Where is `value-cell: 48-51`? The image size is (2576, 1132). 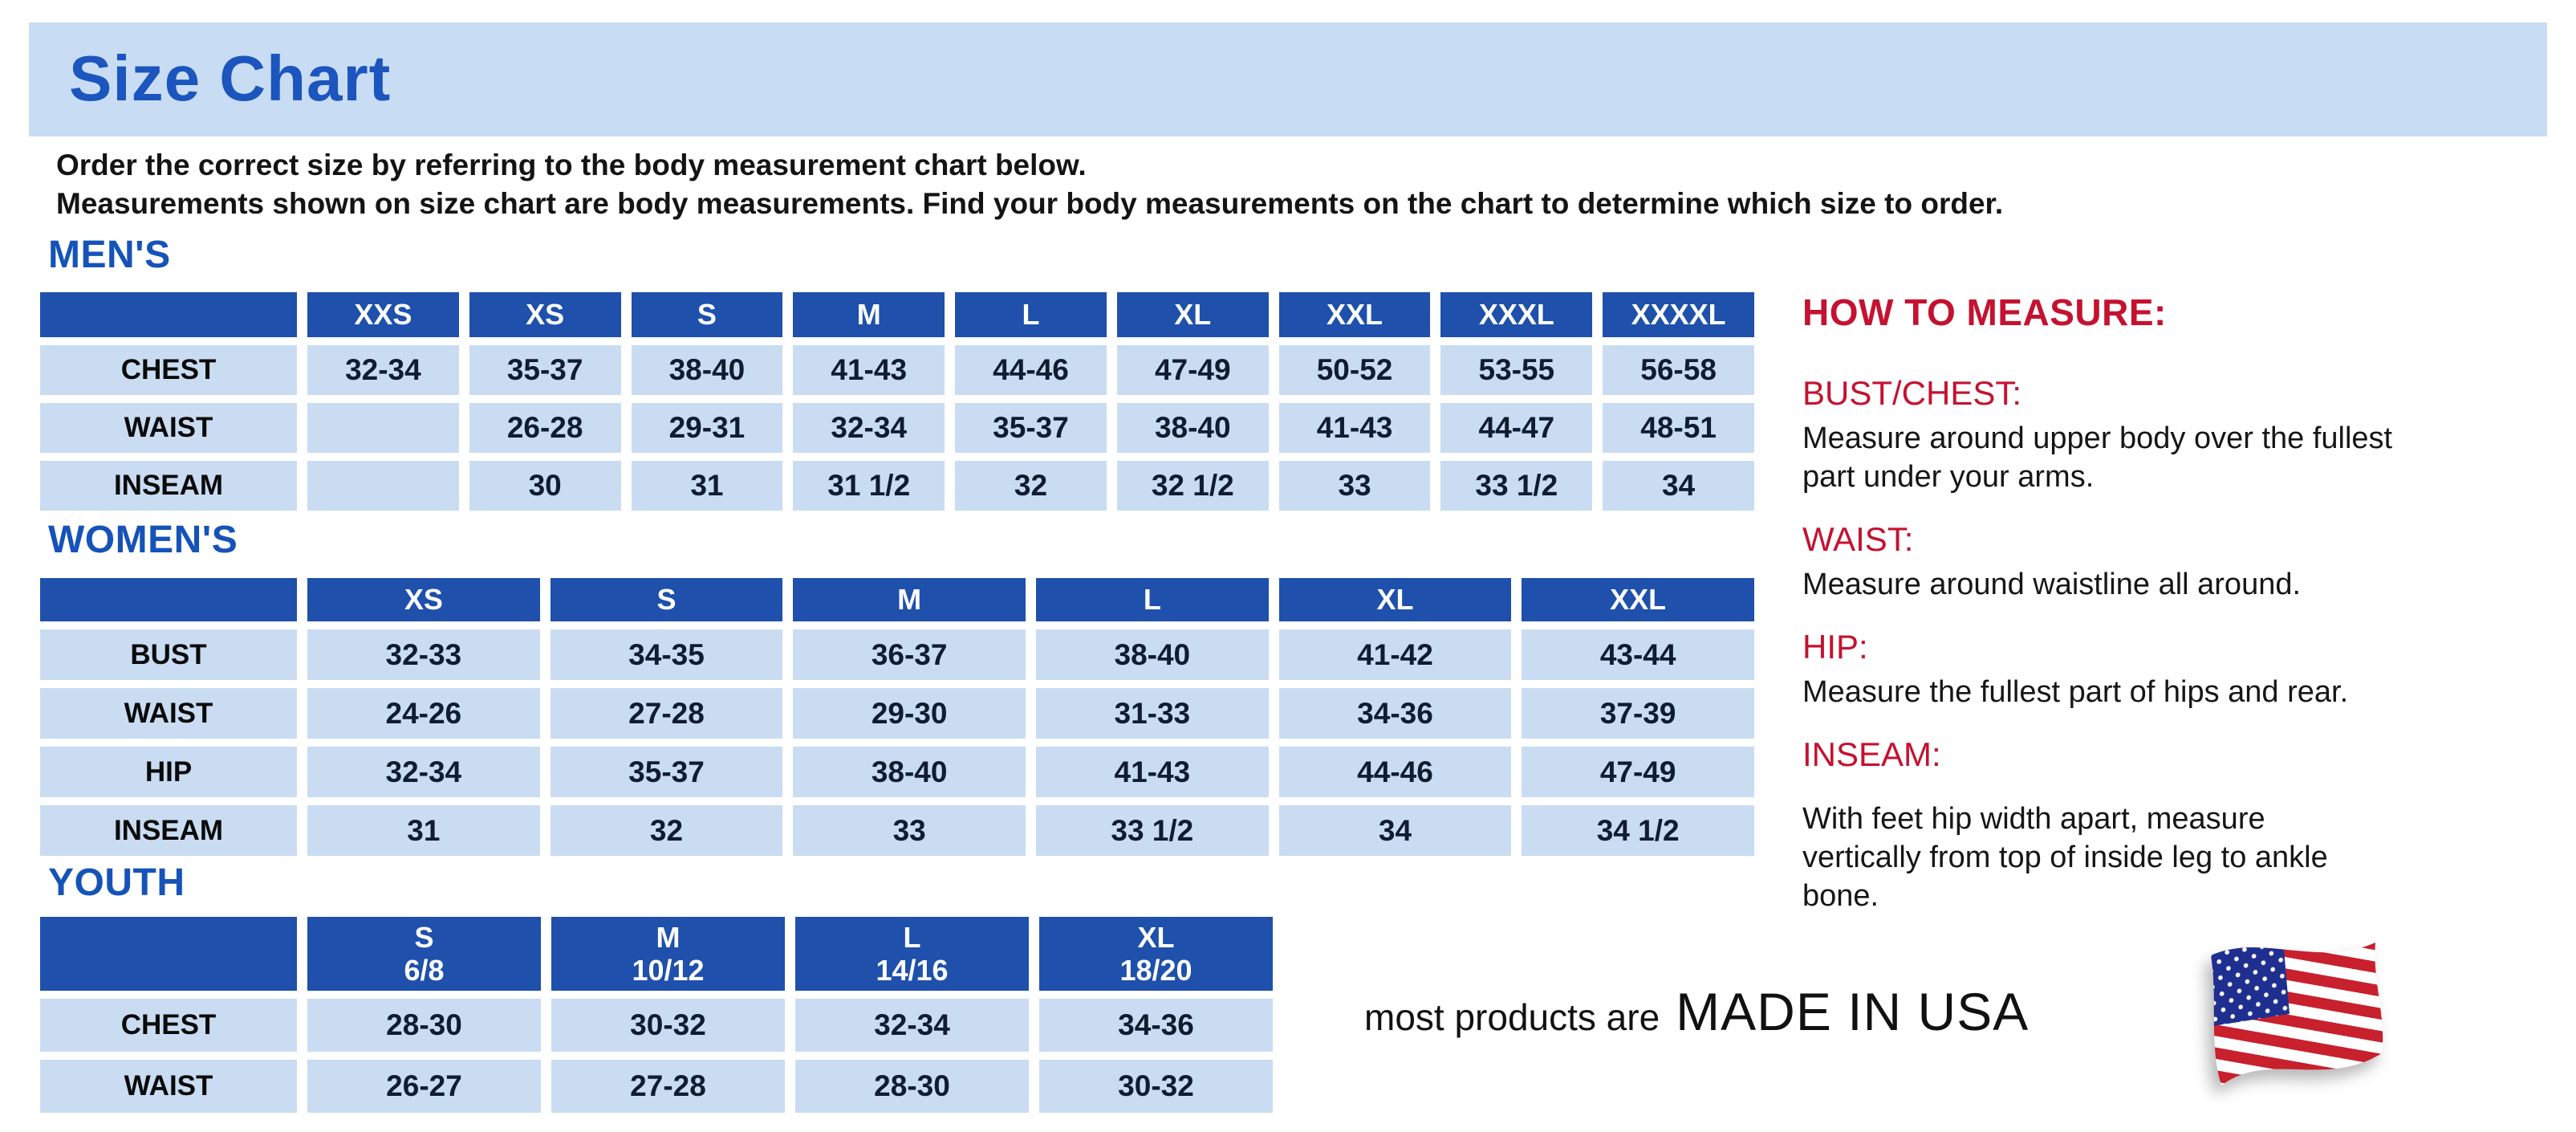 value-cell: 48-51 is located at coordinates (1678, 428).